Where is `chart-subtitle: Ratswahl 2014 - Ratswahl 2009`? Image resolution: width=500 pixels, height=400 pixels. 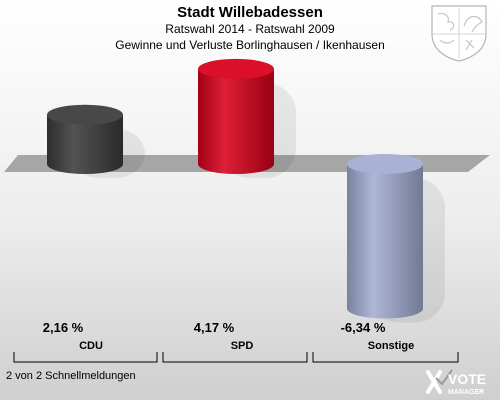 chart-subtitle: Ratswahl 2014 - Ratswahl 2009 is located at coordinates (250, 29).